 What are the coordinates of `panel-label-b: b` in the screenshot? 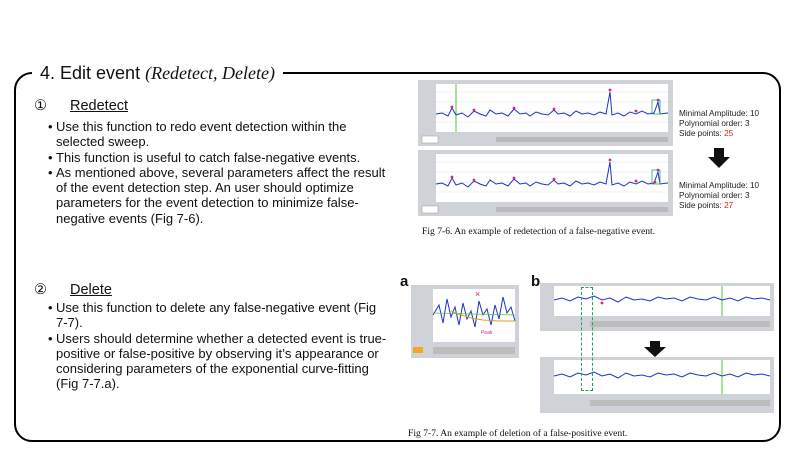 It's located at (536, 281).